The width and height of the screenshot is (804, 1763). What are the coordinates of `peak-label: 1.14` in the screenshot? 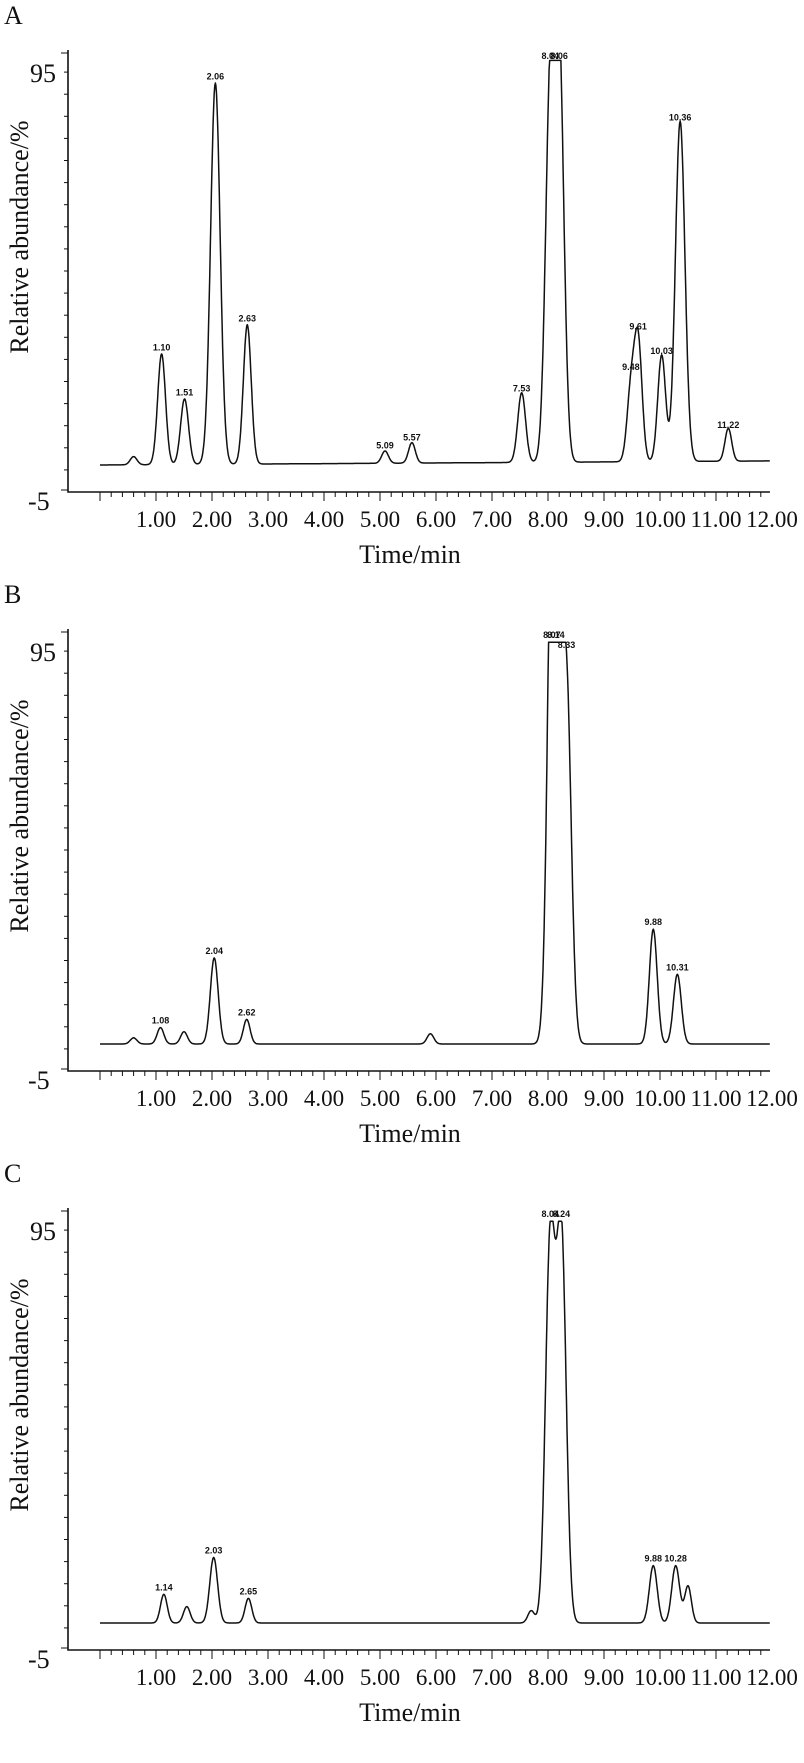 It's located at (164, 1587).